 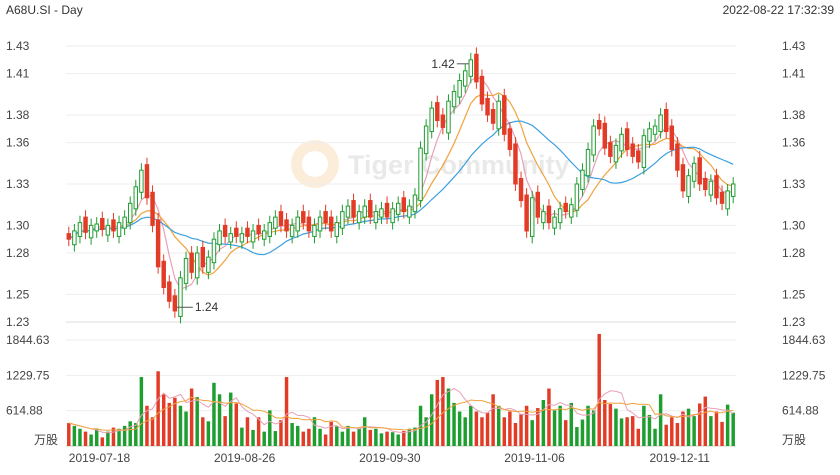 What do you see at coordinates (100, 458) in the screenshot?
I see `x-tick-label: 2019-07-18` at bounding box center [100, 458].